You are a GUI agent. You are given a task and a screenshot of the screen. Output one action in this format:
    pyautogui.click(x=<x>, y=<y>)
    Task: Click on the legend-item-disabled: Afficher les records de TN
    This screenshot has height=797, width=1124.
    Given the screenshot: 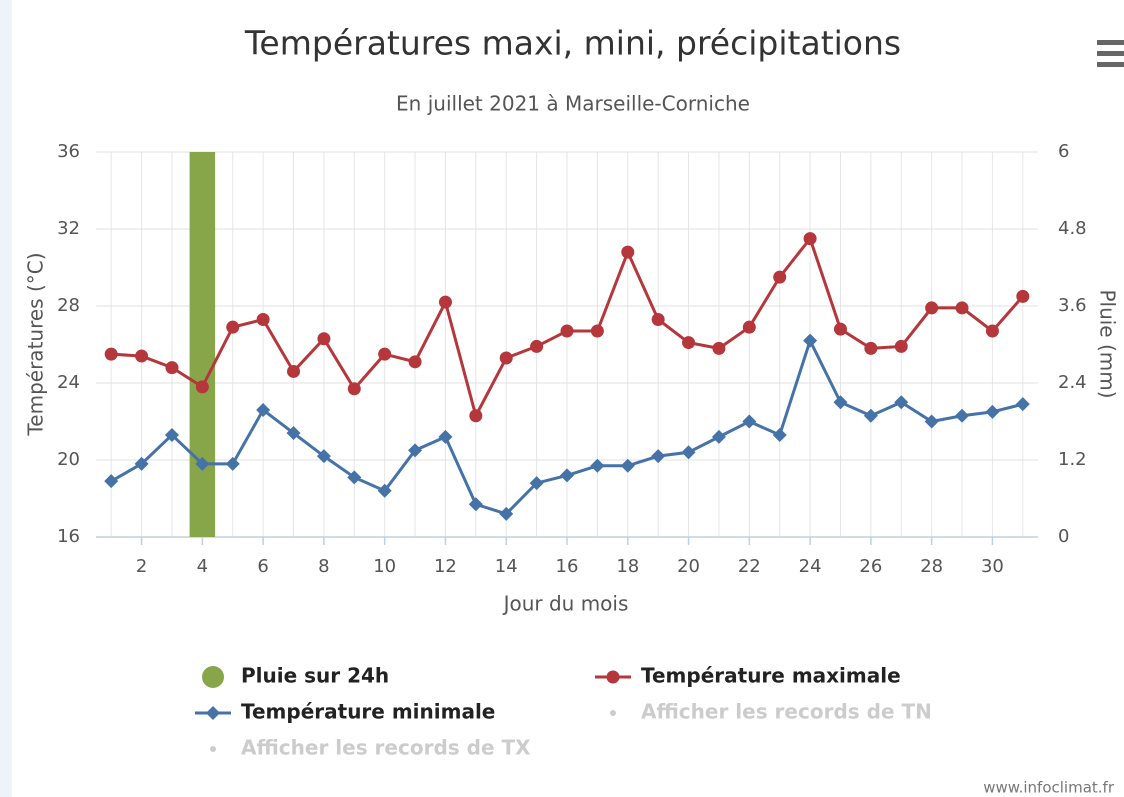 What is the action you would take?
    pyautogui.click(x=771, y=712)
    